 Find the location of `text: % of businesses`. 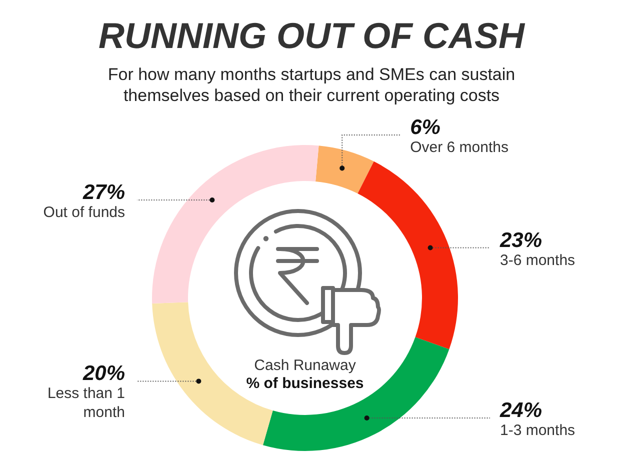

text: % of businesses is located at coordinates (305, 383).